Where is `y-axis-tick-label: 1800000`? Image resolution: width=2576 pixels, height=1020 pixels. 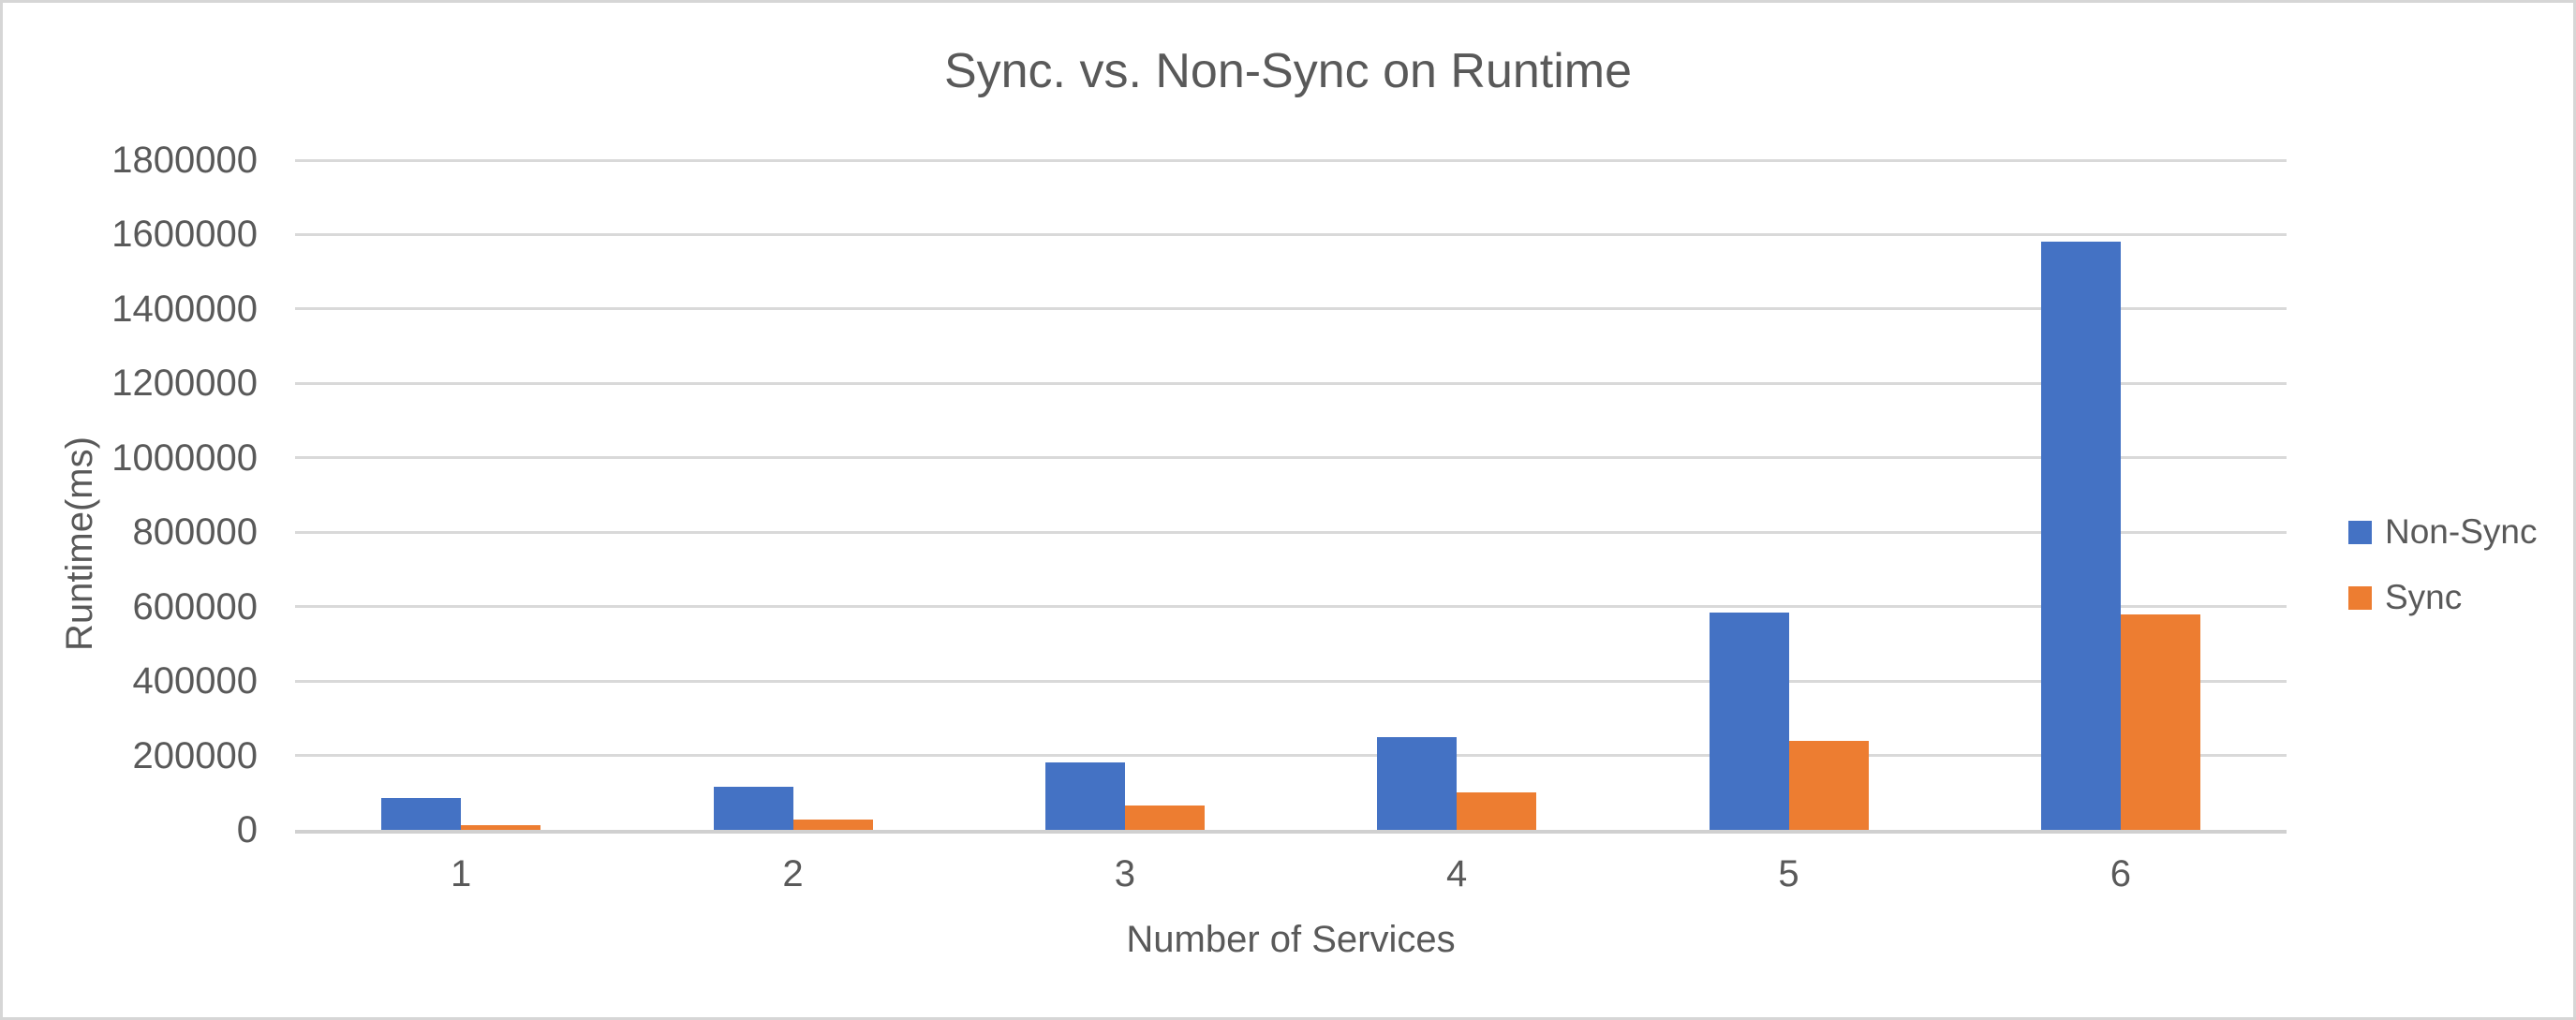
y-axis-tick-label: 1800000 is located at coordinates (184, 160).